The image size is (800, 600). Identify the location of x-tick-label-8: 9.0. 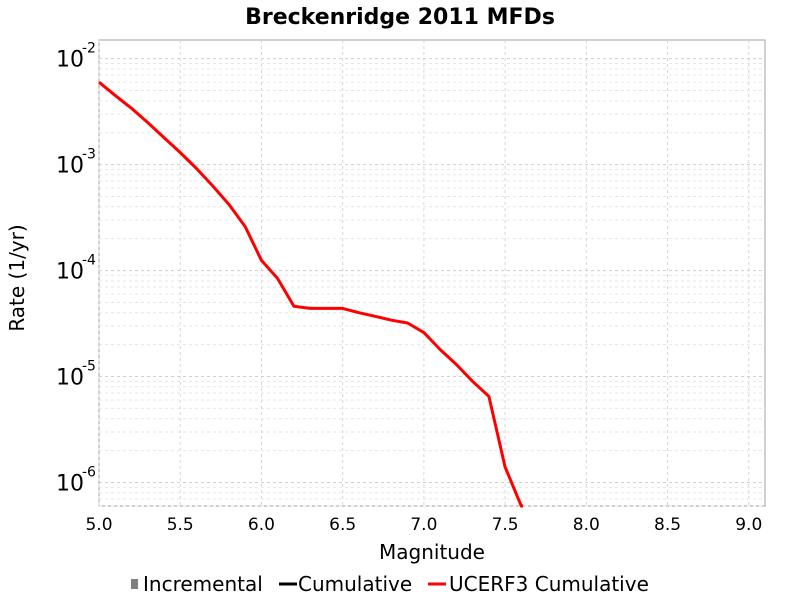
(748, 525).